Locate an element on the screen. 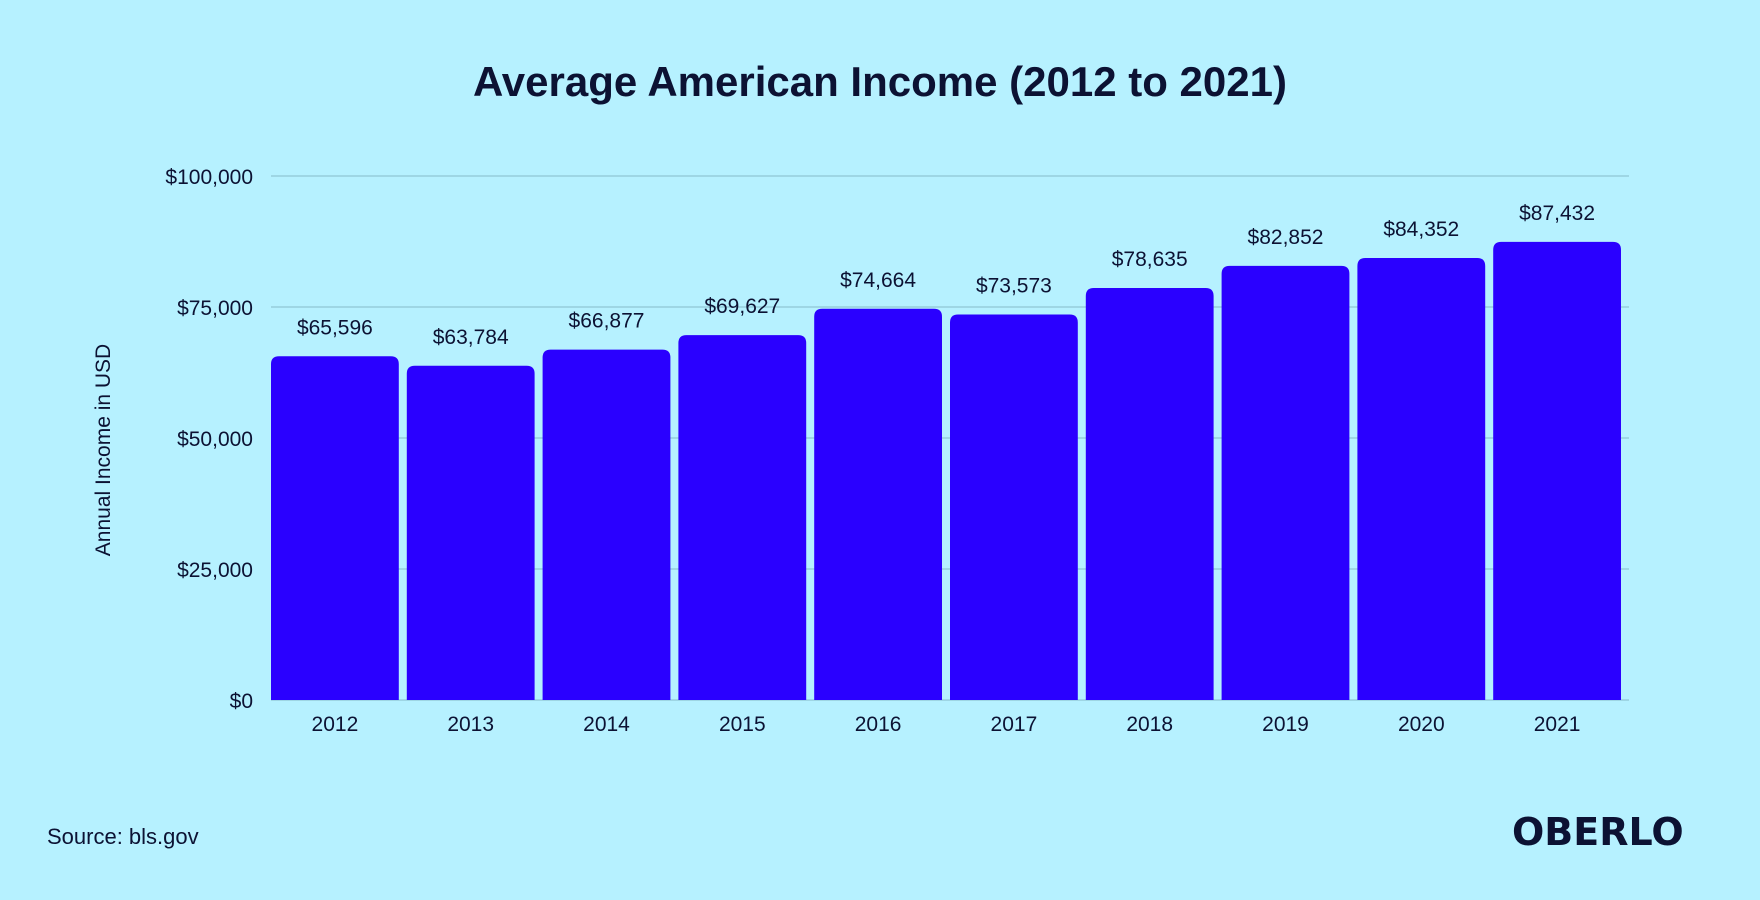 The width and height of the screenshot is (1760, 900). bar-2017 is located at coordinates (1014, 507).